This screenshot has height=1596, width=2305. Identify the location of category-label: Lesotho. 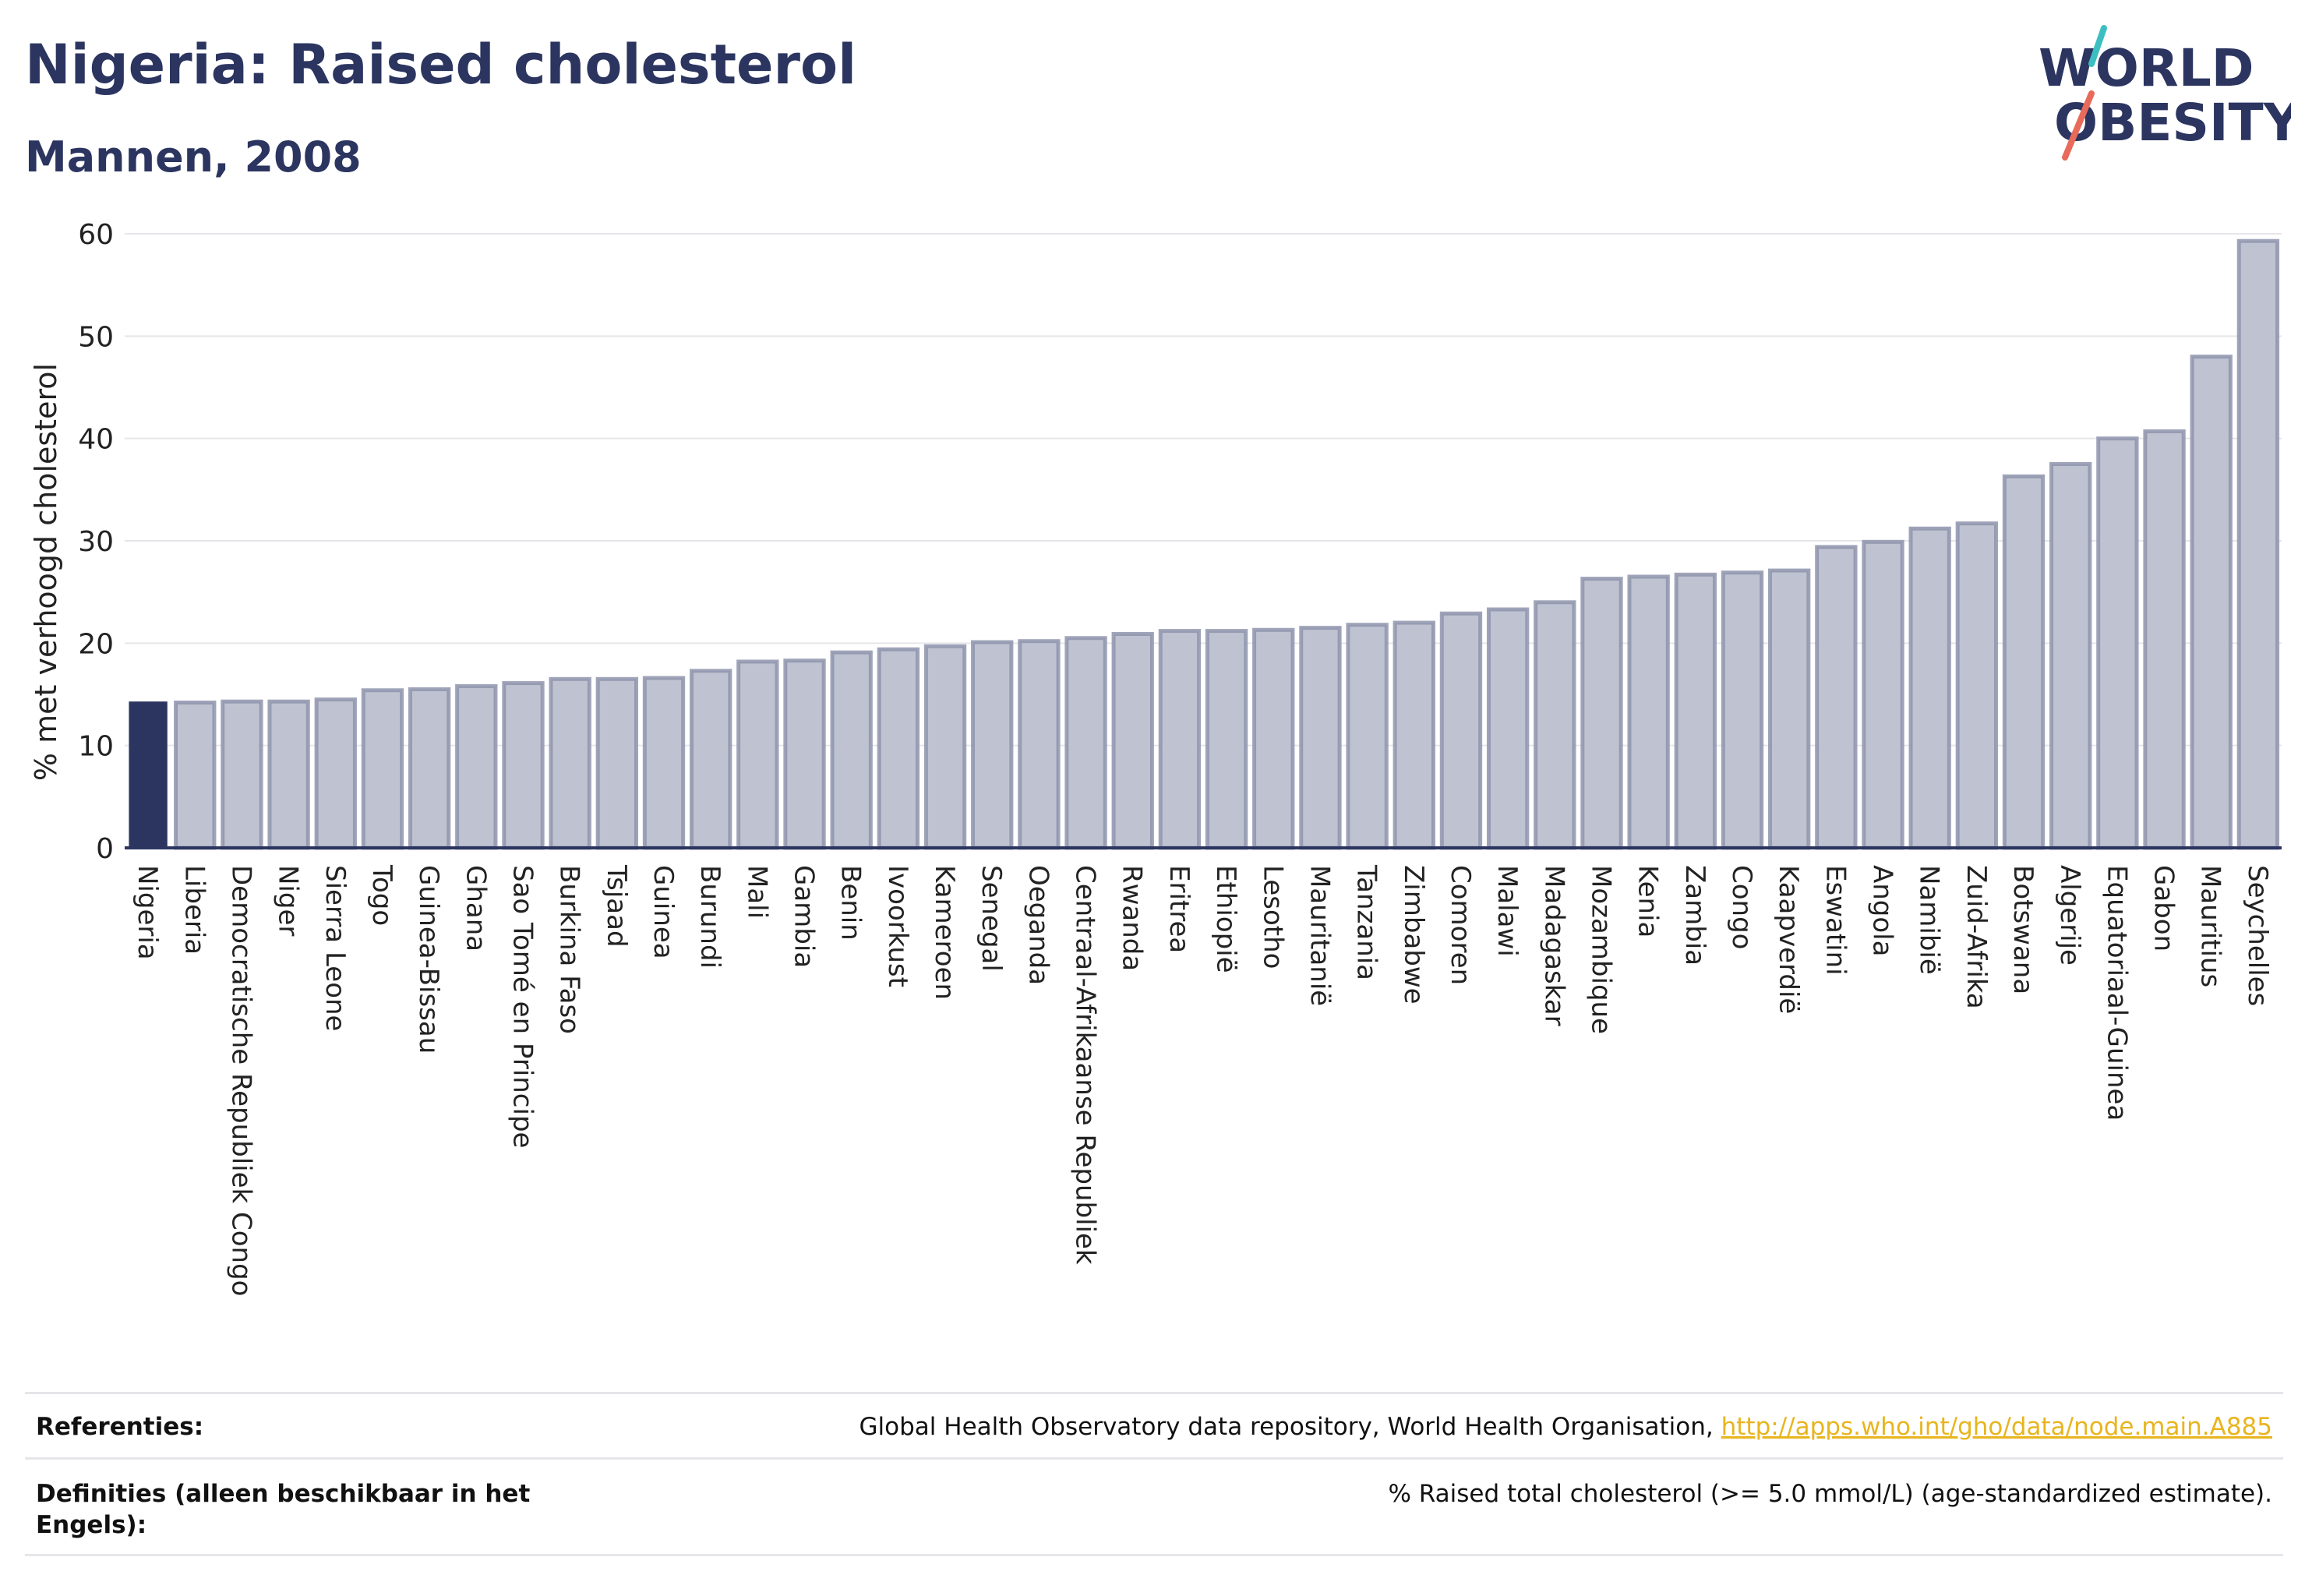
(1272, 917).